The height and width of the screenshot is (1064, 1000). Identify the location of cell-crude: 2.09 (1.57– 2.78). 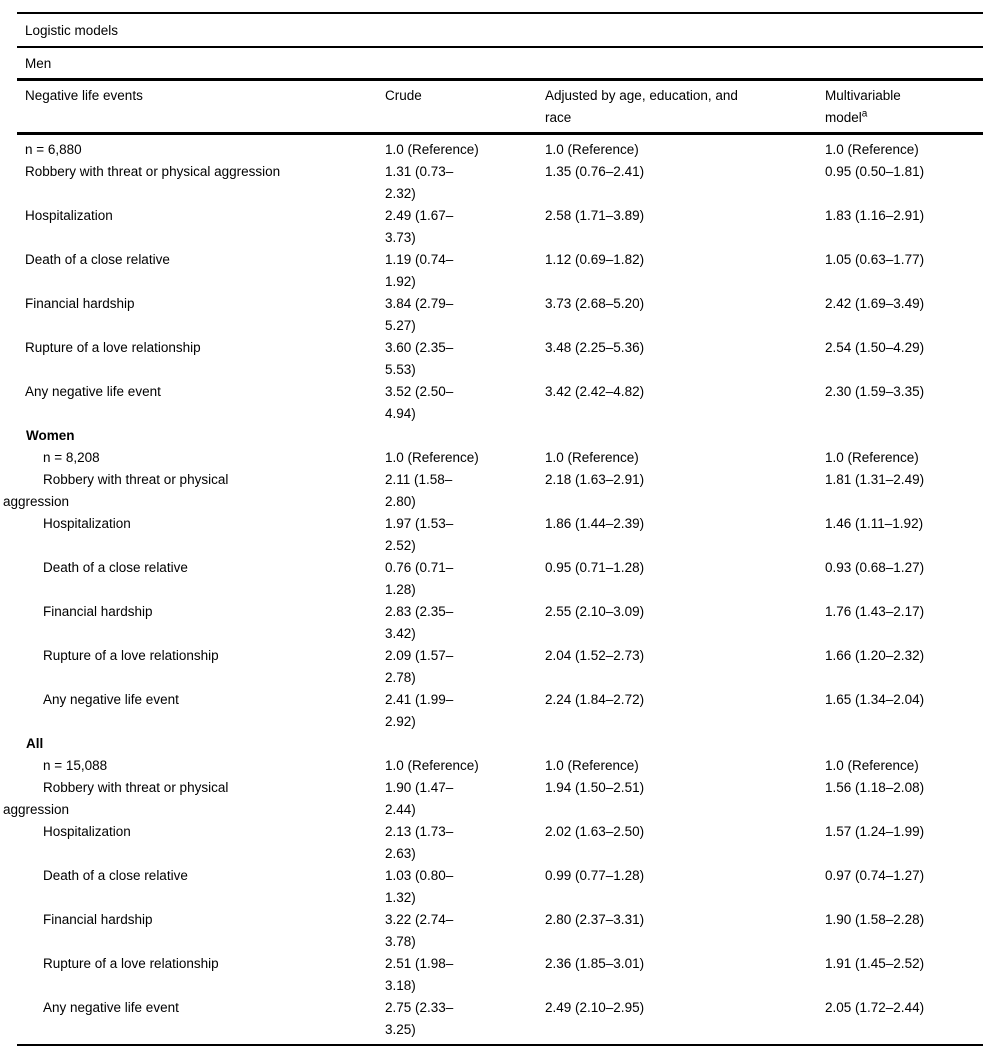
(419, 666).